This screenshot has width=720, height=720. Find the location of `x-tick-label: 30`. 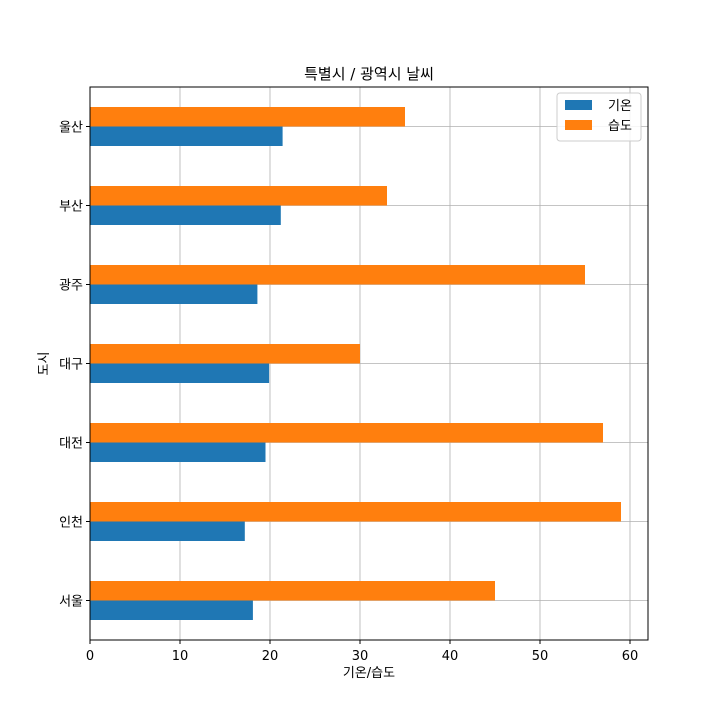

x-tick-label: 30 is located at coordinates (360, 656).